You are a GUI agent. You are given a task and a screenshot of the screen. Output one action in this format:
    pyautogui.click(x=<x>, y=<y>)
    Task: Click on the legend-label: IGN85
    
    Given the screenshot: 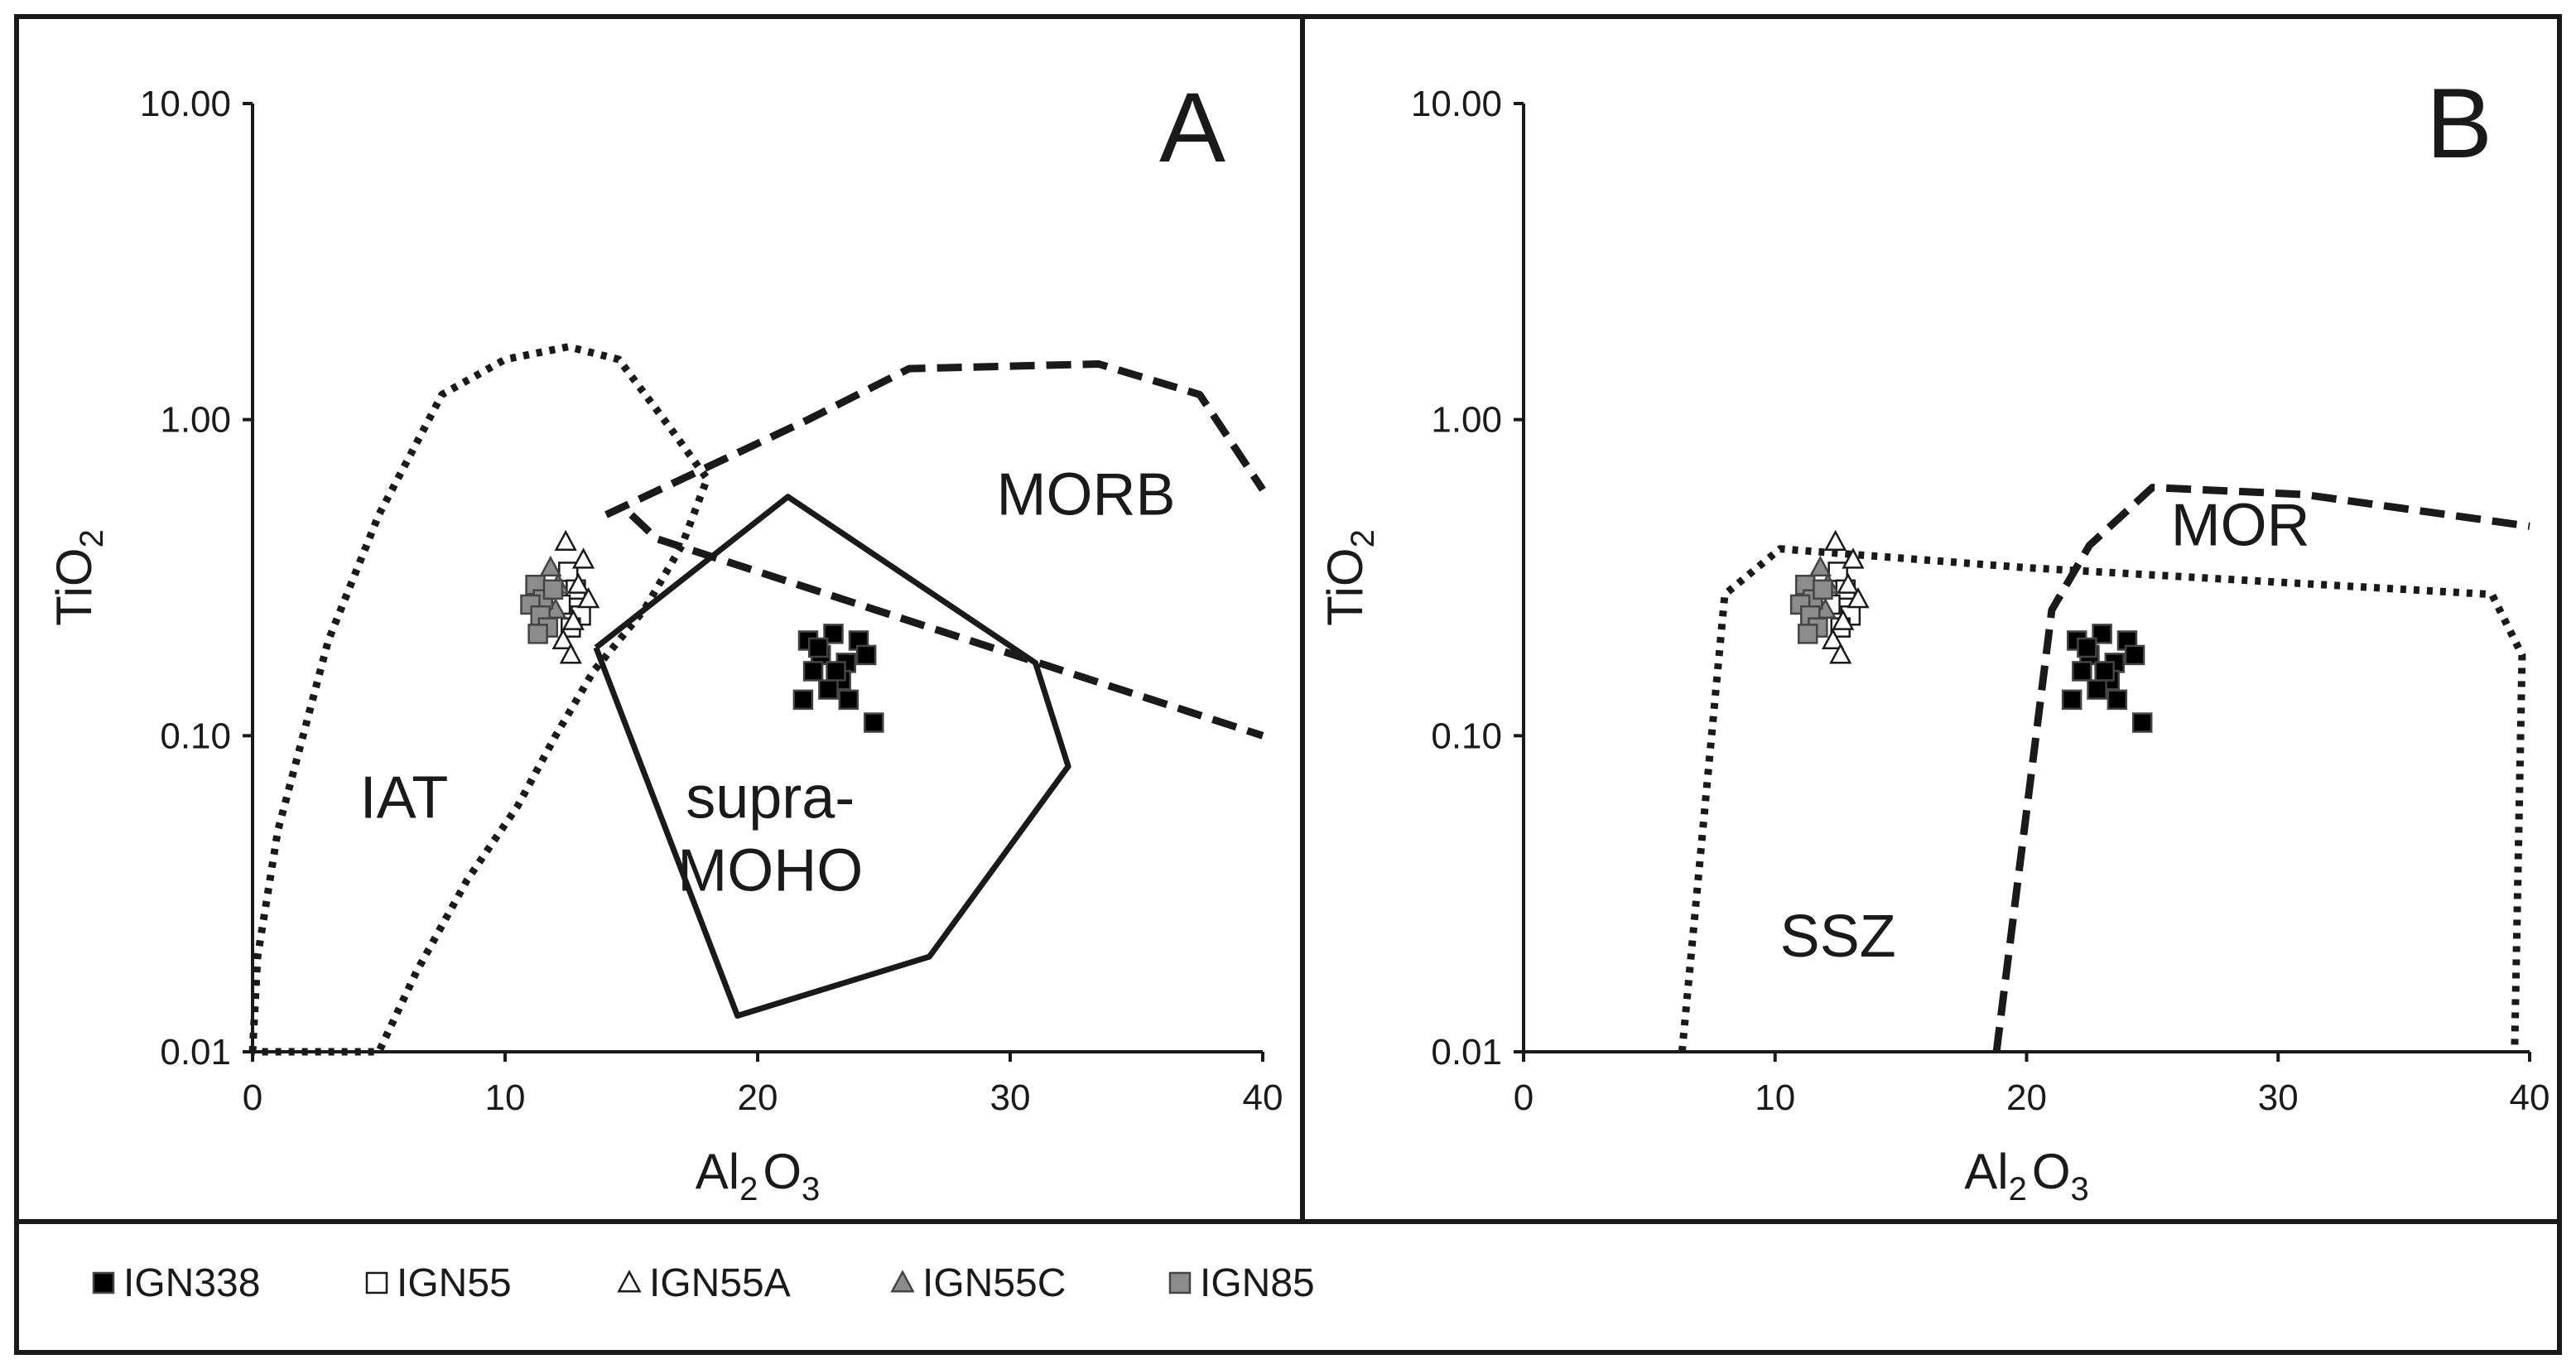 What is the action you would take?
    pyautogui.click(x=1257, y=1283)
    